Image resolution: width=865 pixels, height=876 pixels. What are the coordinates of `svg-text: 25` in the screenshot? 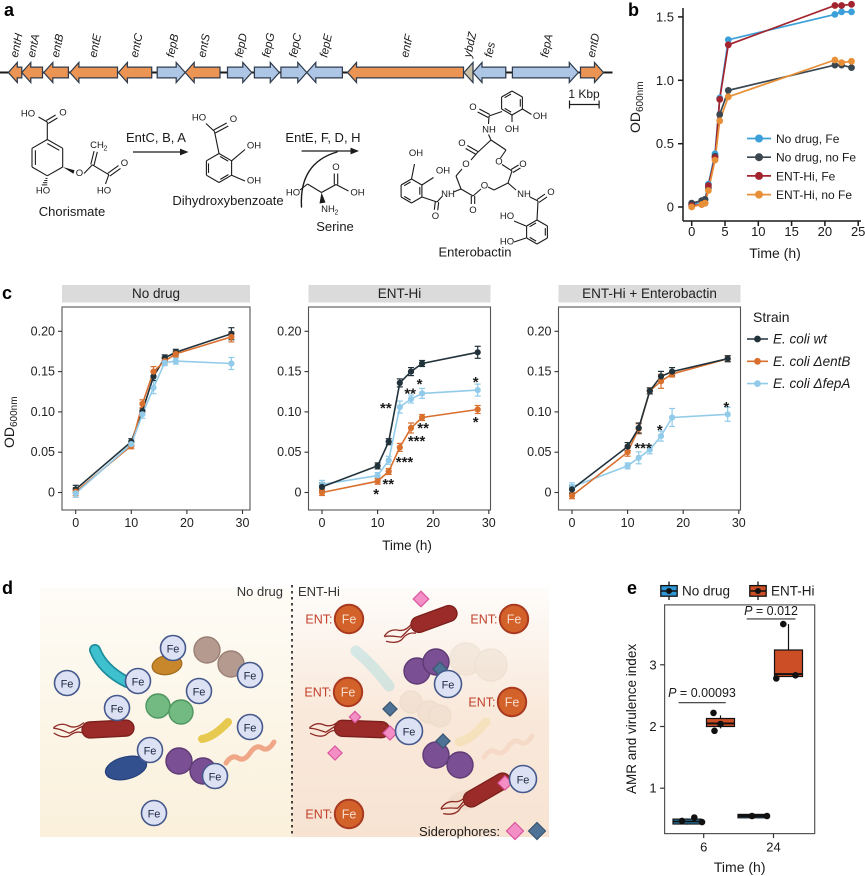 It's located at (858, 231).